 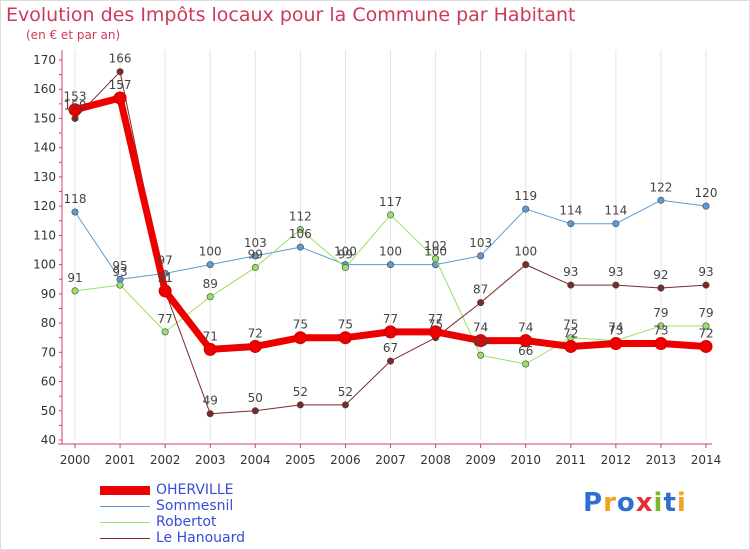 I want to click on y-tick-label: 170, so click(x=44, y=60).